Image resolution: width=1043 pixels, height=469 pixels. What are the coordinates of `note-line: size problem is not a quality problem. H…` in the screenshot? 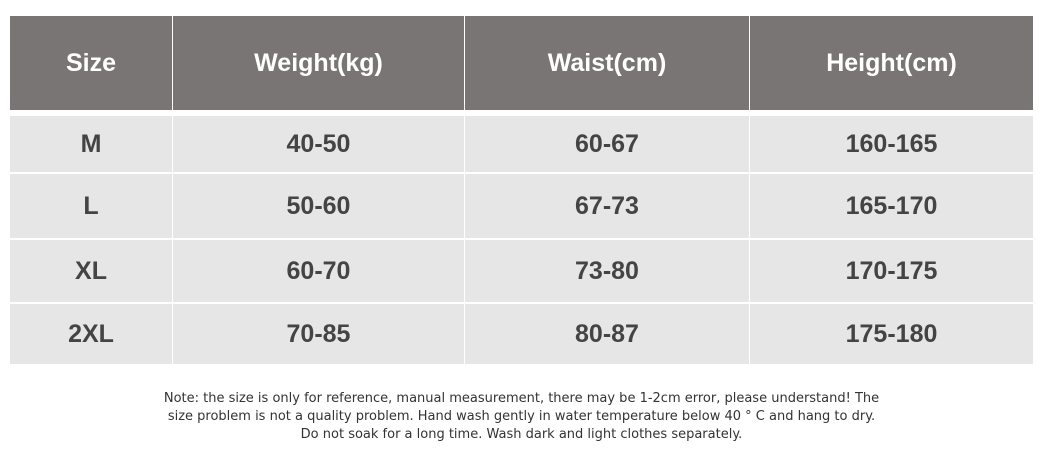 It's located at (521, 416).